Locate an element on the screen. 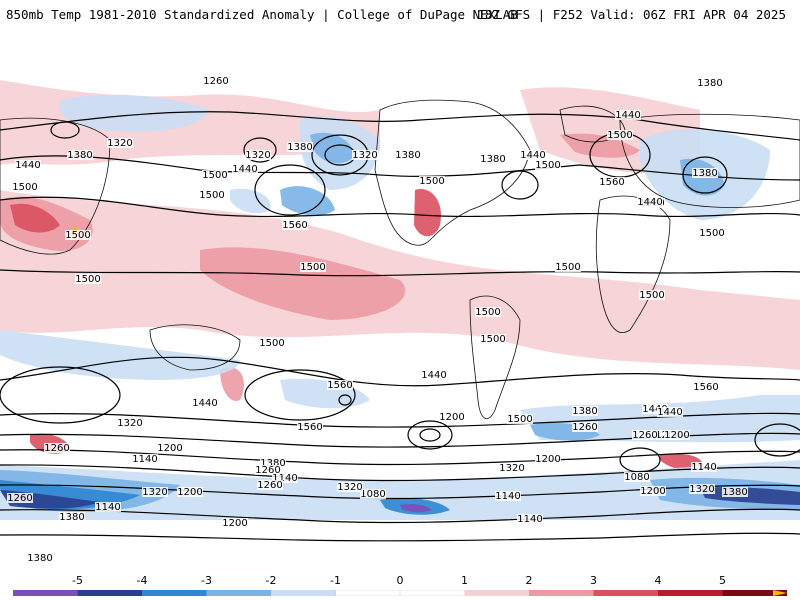  colorbar-tick-label: -2 is located at coordinates (271, 580).